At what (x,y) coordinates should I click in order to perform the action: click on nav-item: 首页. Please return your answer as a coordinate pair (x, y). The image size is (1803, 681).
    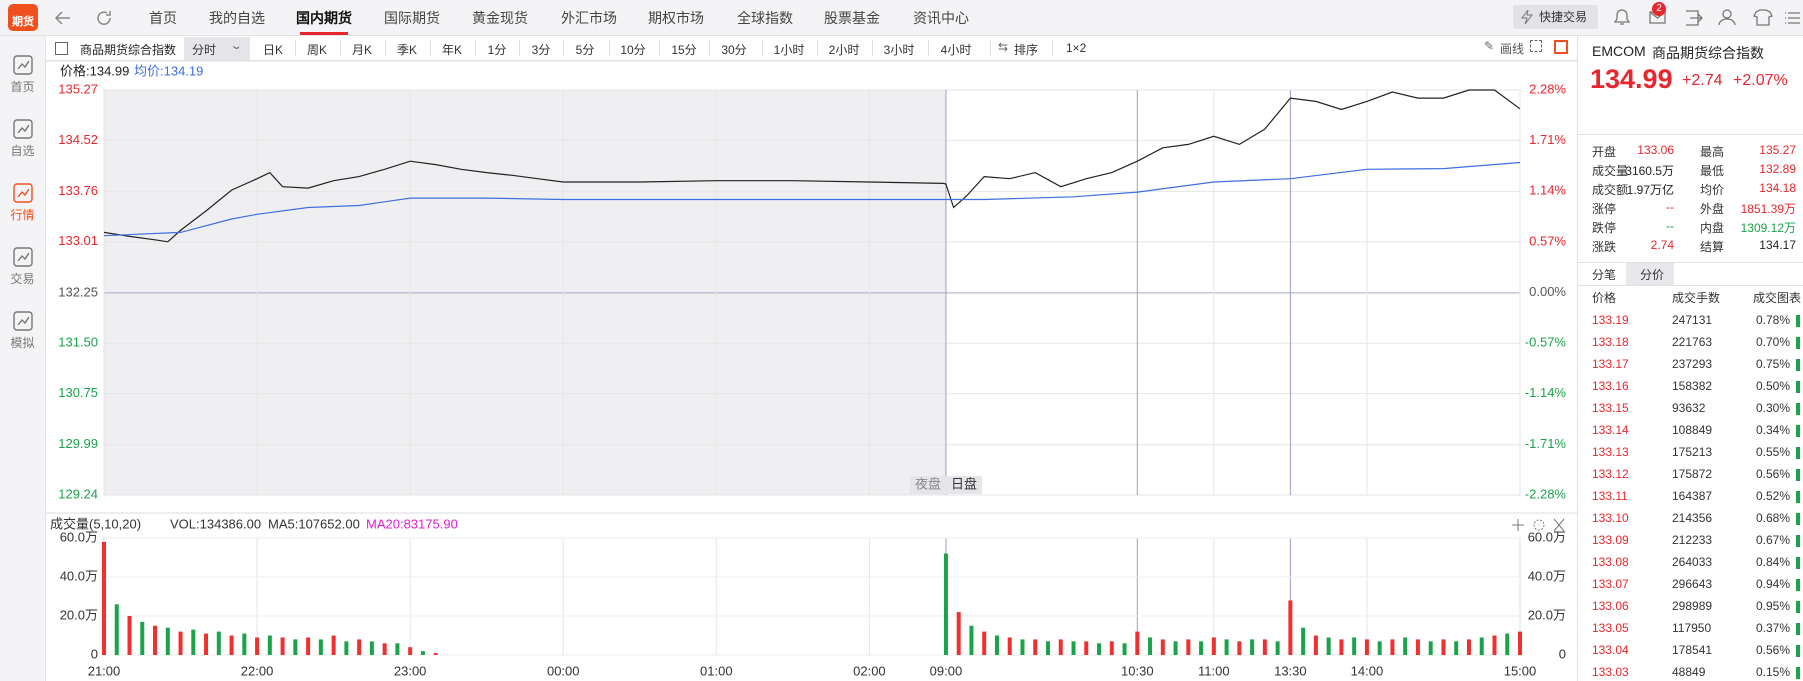
    Looking at the image, I should click on (163, 18).